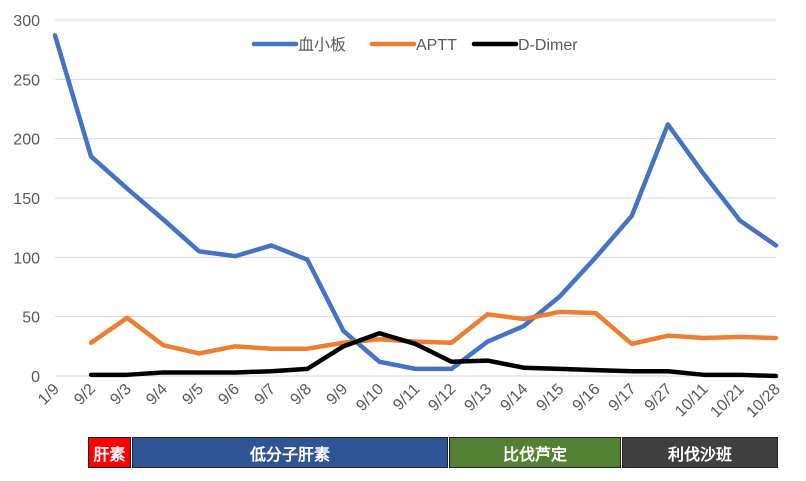  Describe the element at coordinates (26, 21) in the screenshot. I see `y-tick-label: 300` at that location.